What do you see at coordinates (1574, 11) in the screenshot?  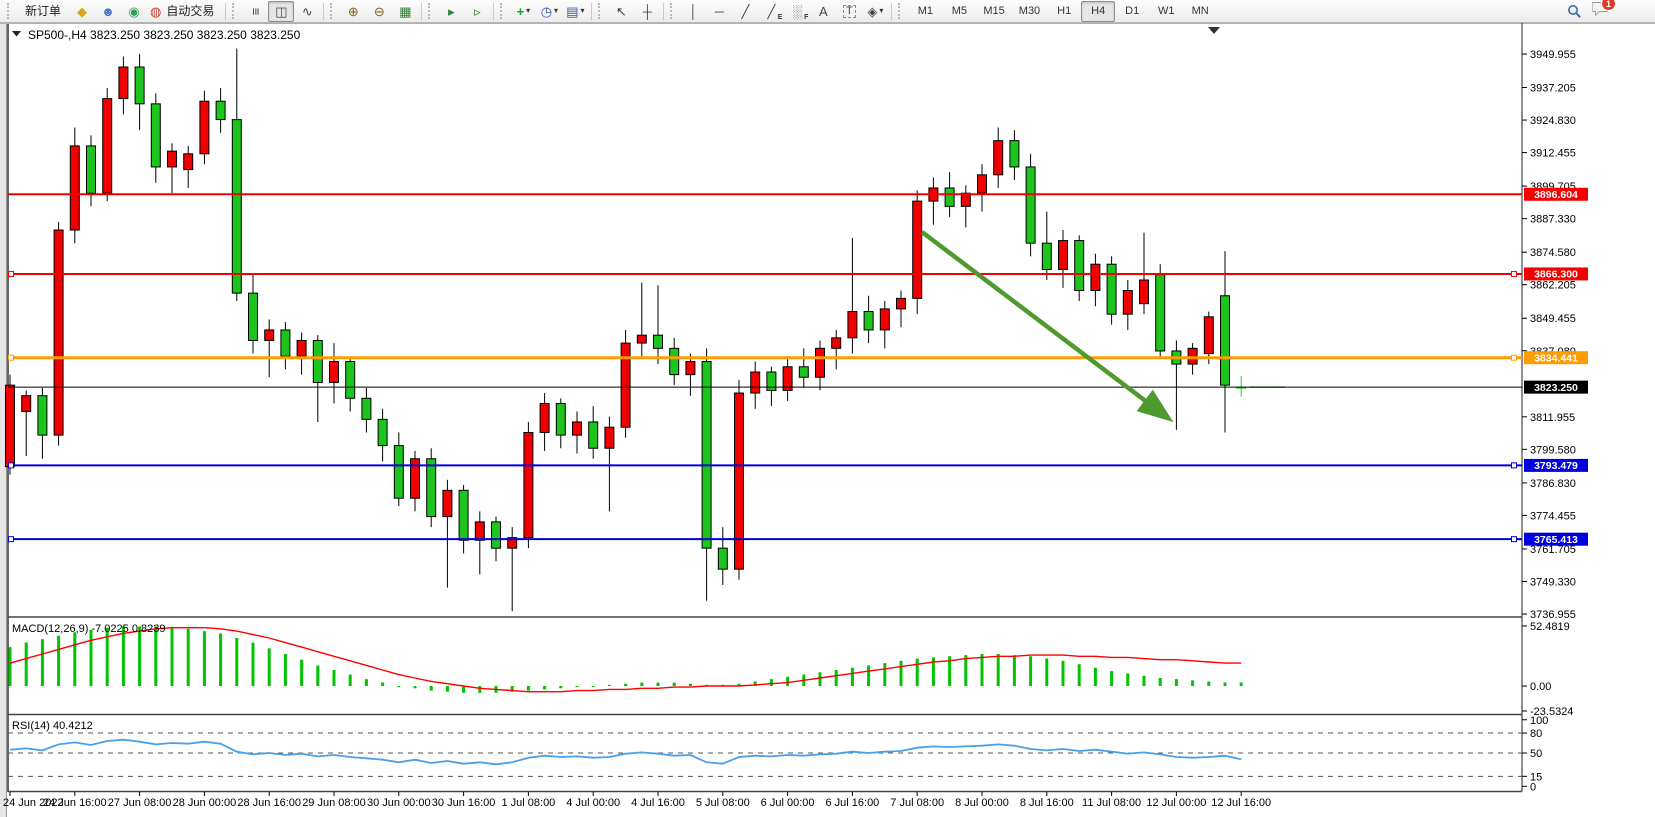 I see `search-icon` at bounding box center [1574, 11].